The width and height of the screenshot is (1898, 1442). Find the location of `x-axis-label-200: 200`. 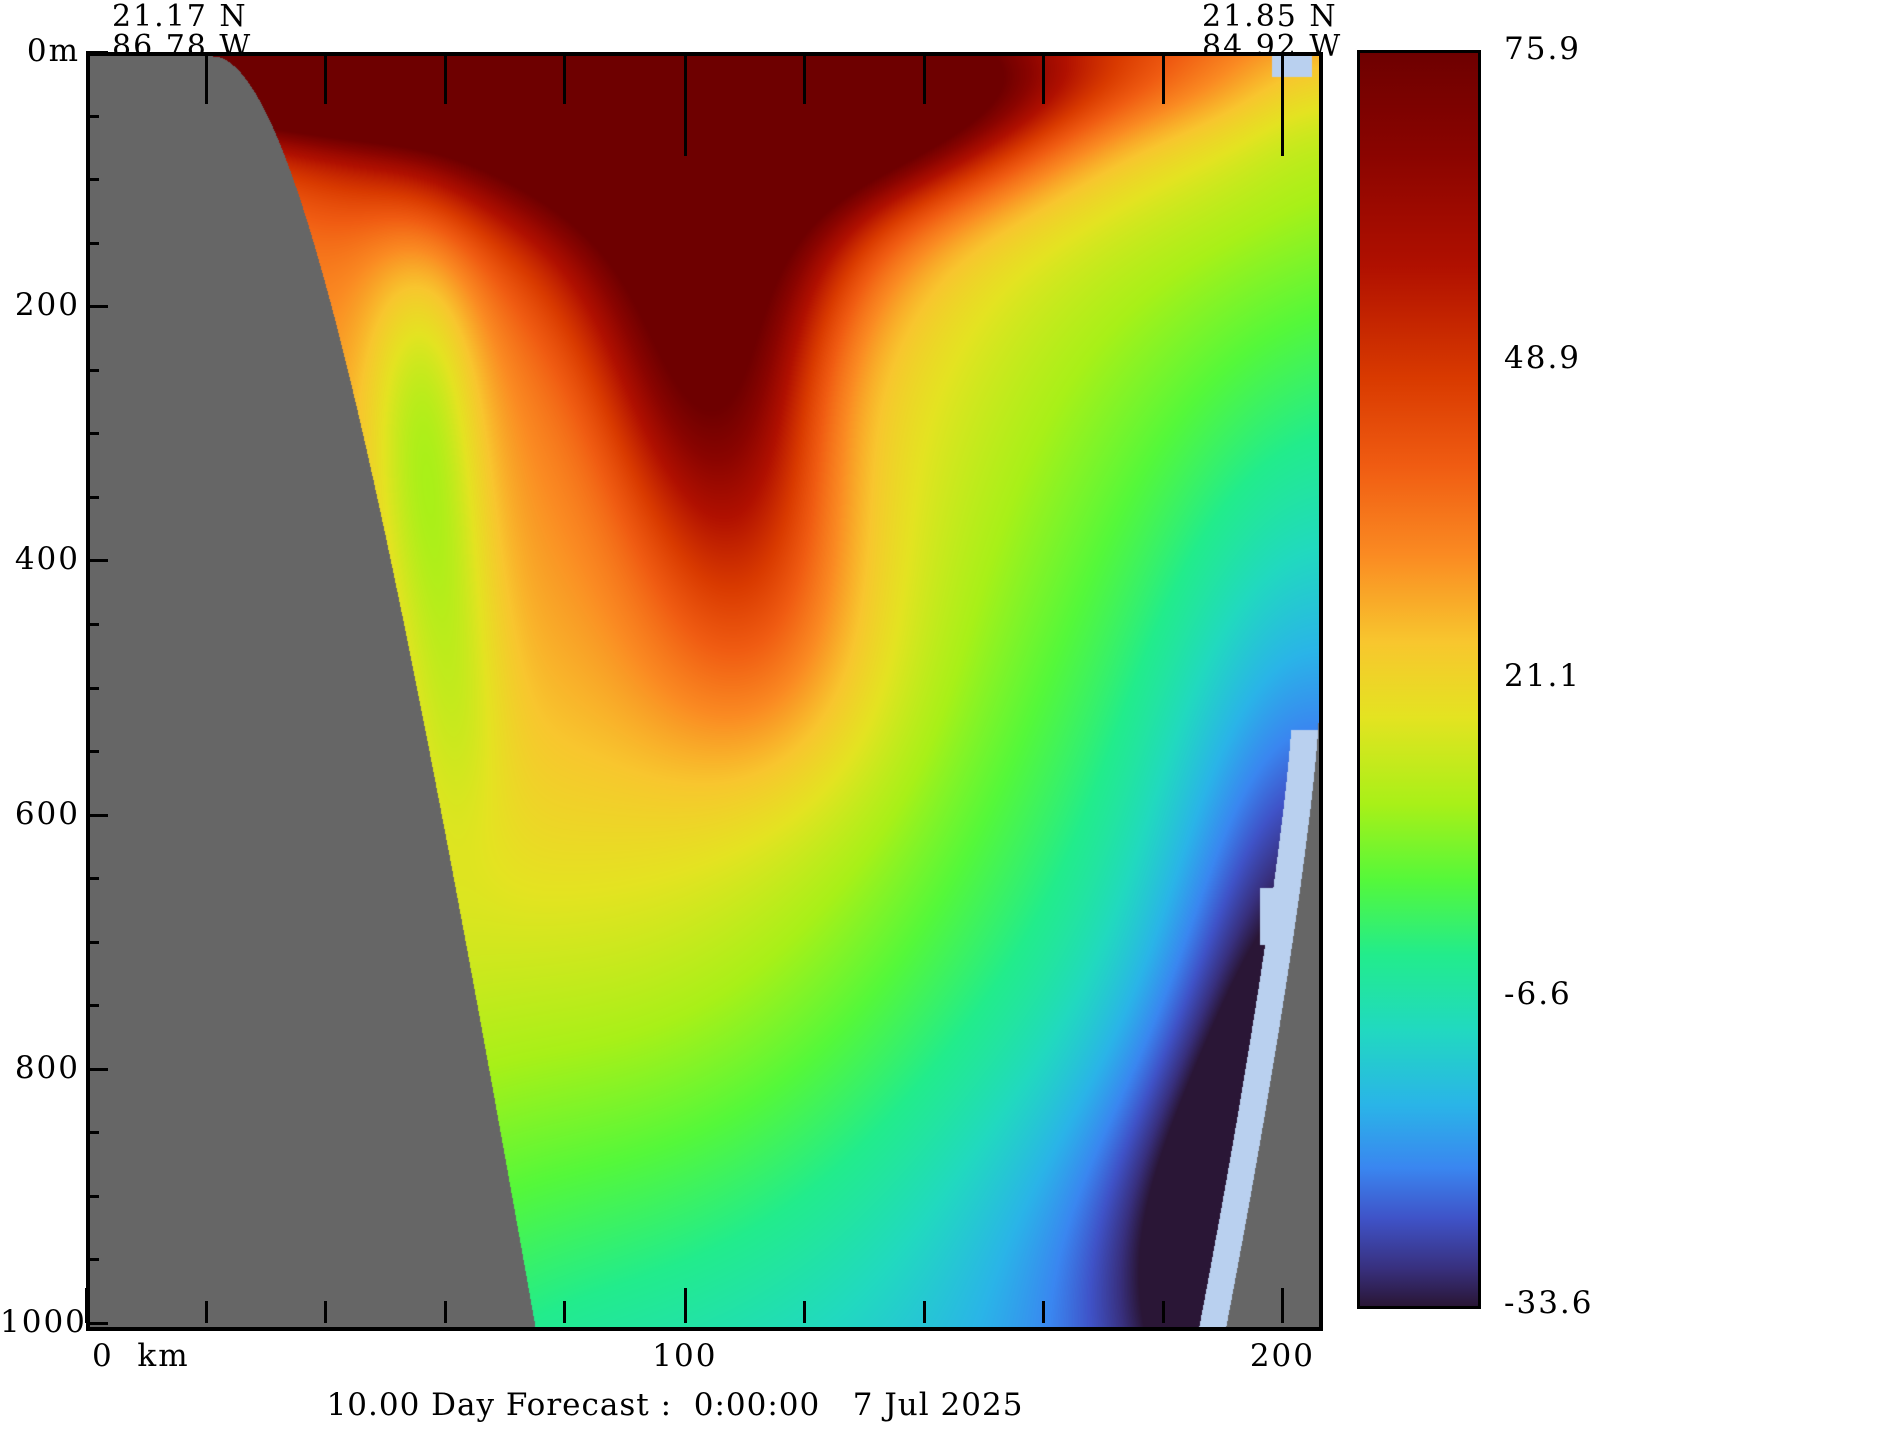

x-axis-label-200: 200 is located at coordinates (1282, 1356).